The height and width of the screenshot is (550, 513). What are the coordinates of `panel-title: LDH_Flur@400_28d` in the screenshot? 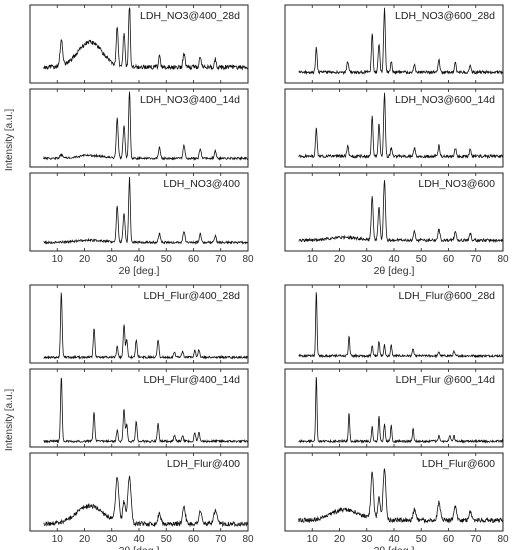 It's located at (192, 296).